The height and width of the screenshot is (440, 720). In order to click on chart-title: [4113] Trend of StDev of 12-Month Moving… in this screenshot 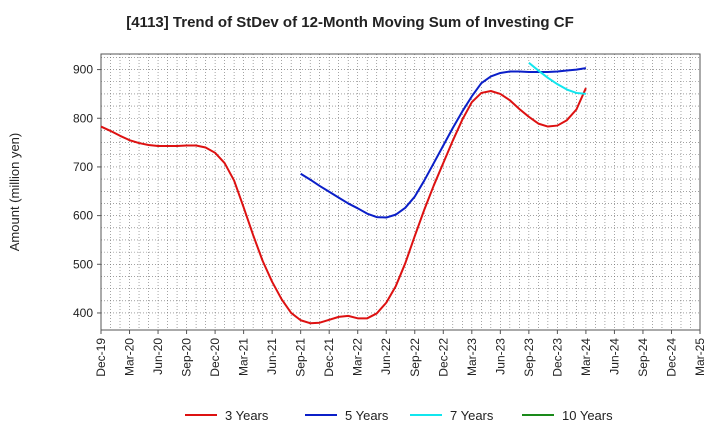, I will do `click(350, 22)`.